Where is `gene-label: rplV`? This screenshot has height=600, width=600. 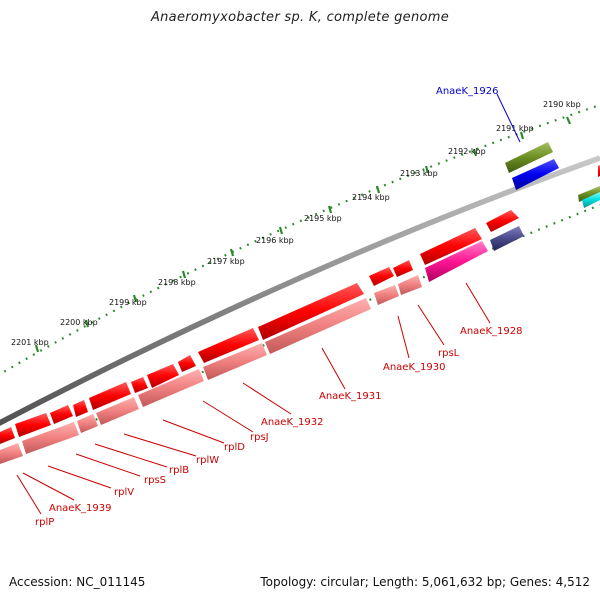
gene-label: rplV is located at coordinates (124, 492).